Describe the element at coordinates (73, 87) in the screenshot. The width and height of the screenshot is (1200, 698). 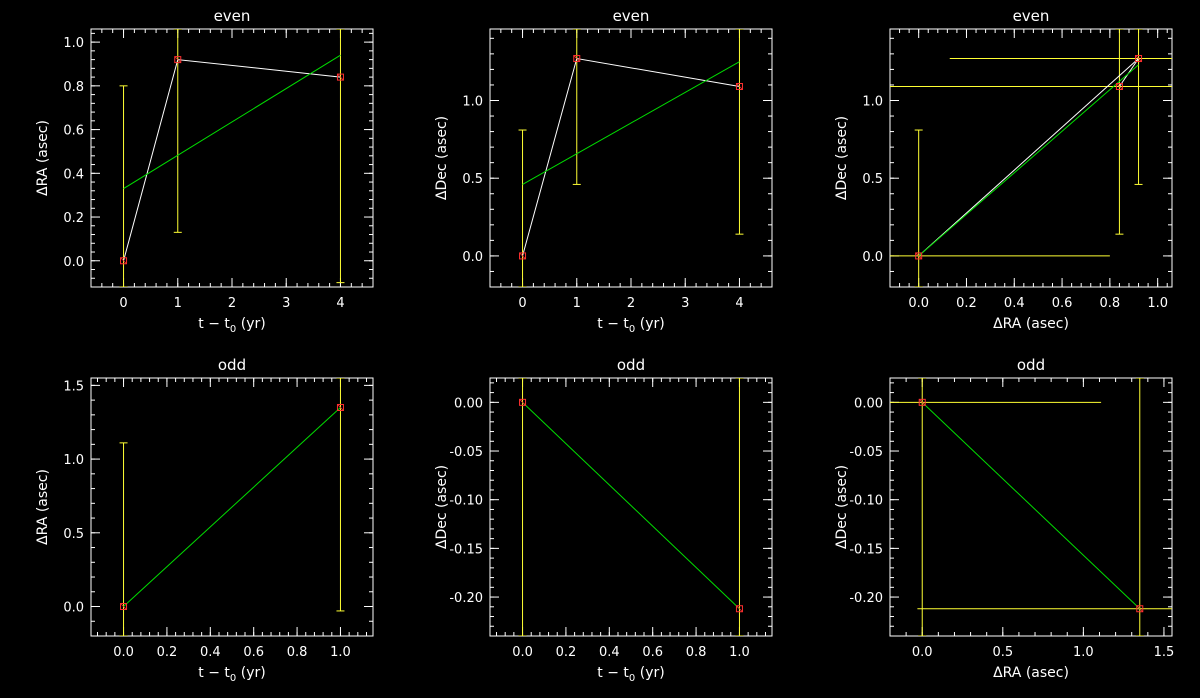
I see `y-tick-label: 0.8` at that location.